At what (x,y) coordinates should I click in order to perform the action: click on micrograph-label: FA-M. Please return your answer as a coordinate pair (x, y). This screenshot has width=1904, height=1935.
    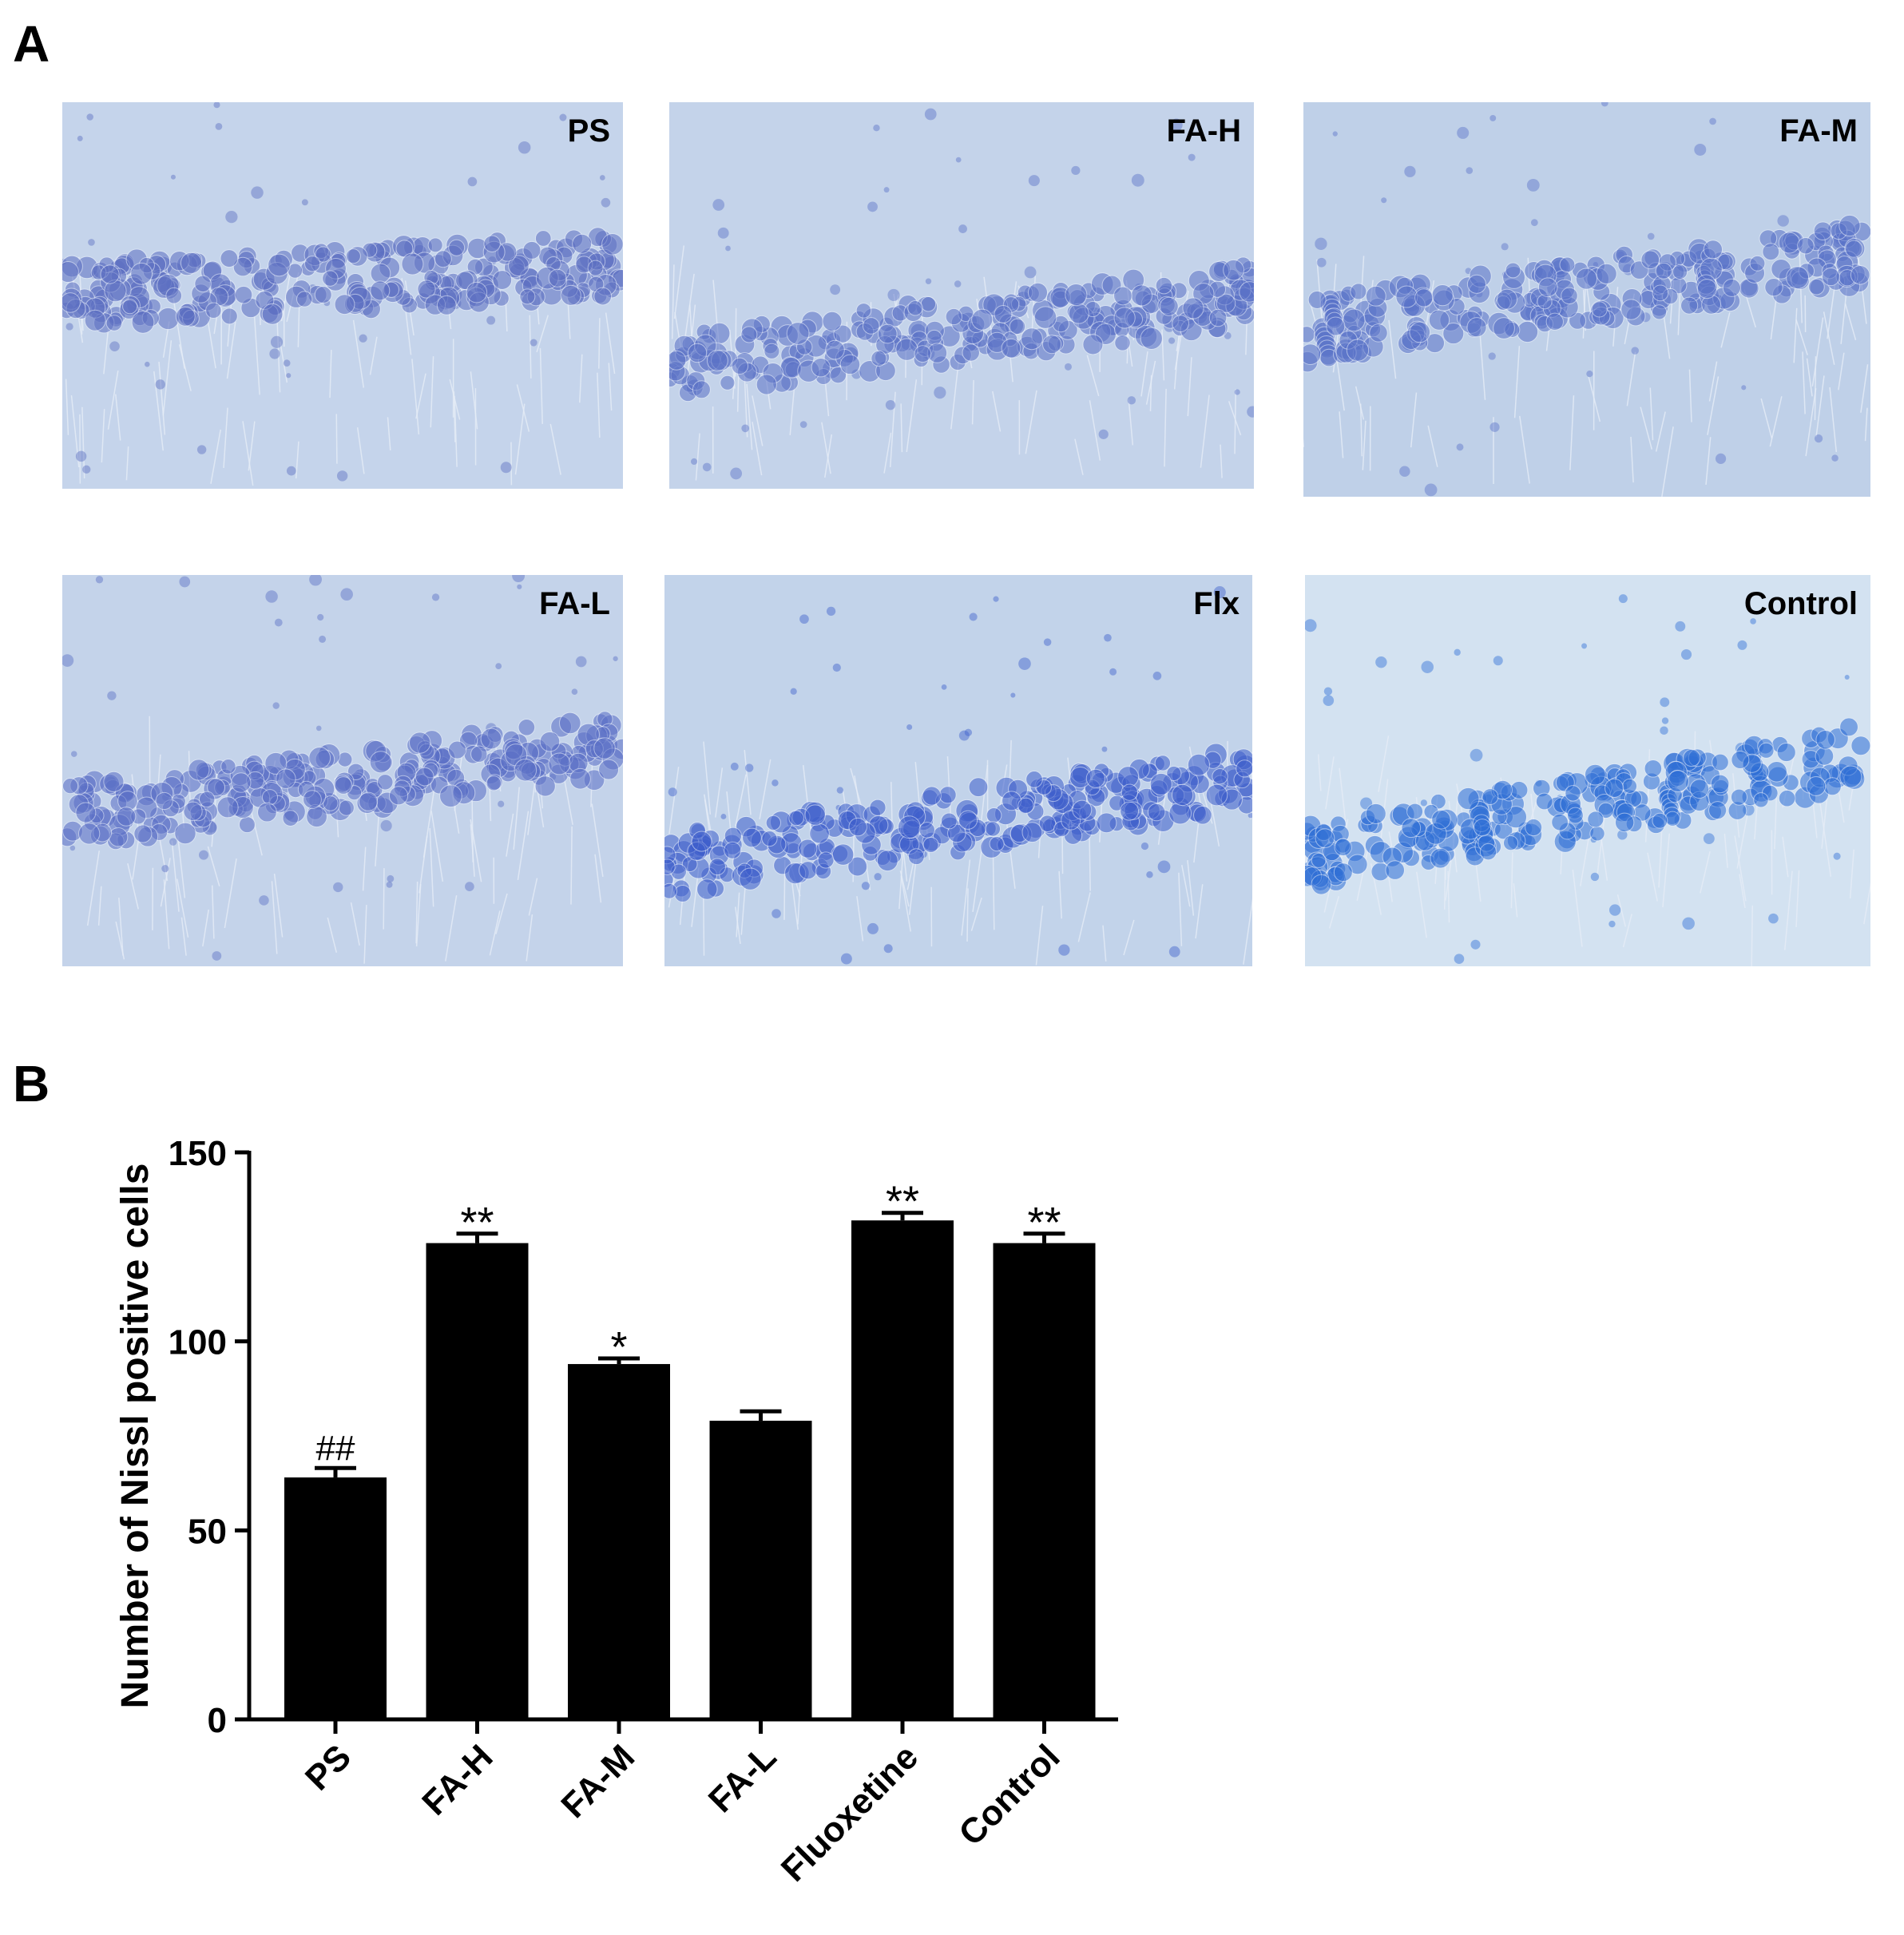
    Looking at the image, I should click on (1818, 131).